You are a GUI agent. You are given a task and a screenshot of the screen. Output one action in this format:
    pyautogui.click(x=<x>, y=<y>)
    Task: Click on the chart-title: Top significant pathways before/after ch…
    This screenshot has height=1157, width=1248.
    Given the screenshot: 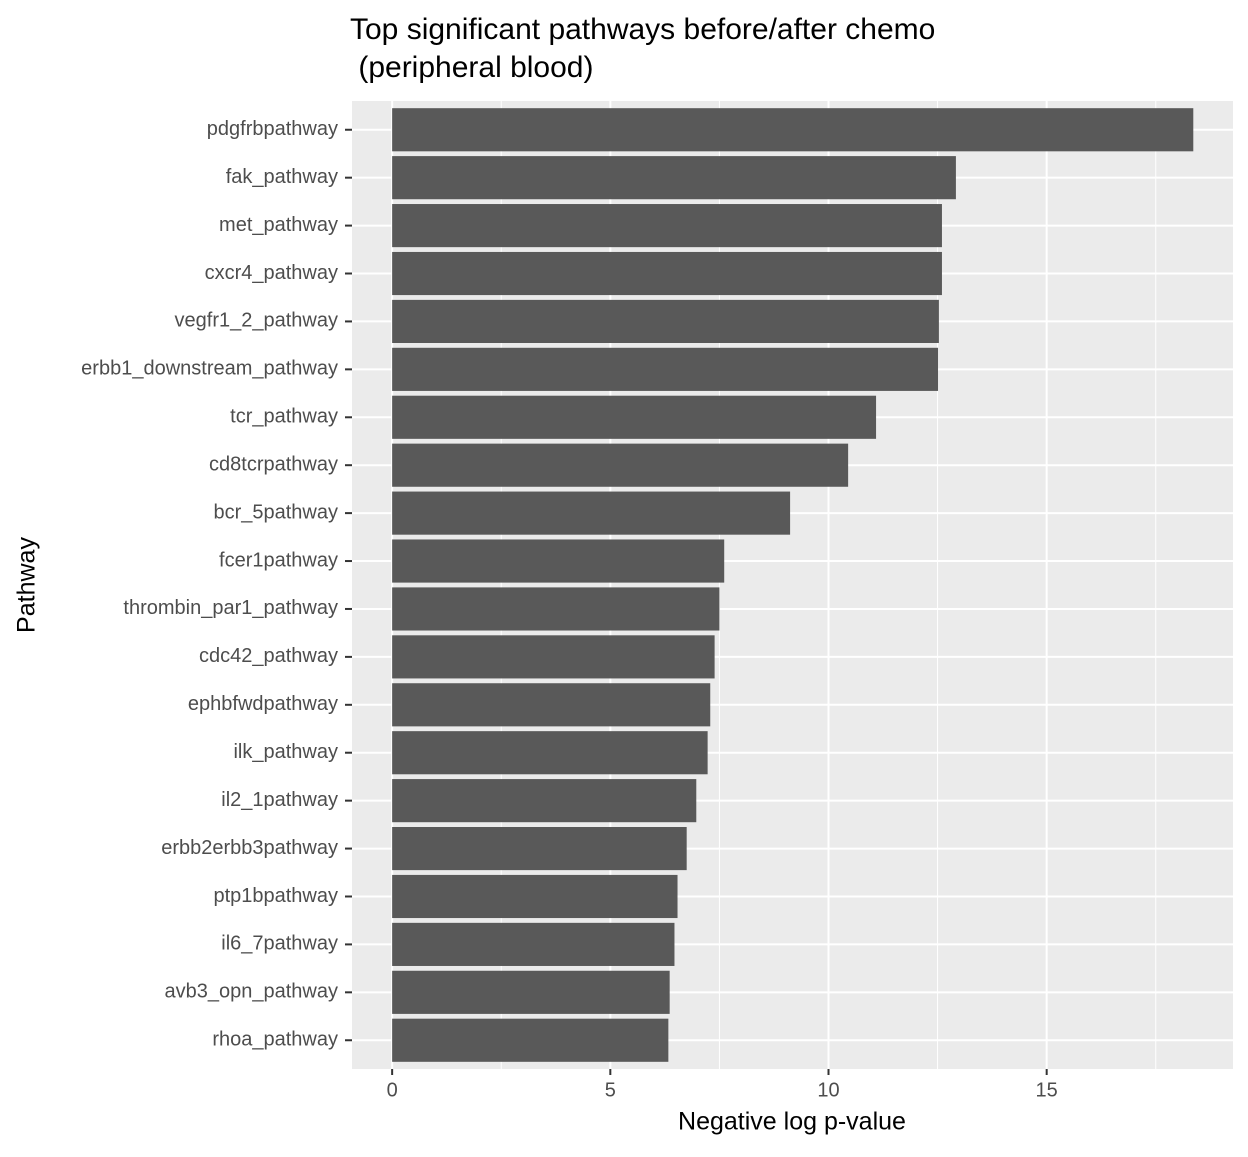 What is the action you would take?
    pyautogui.click(x=642, y=29)
    